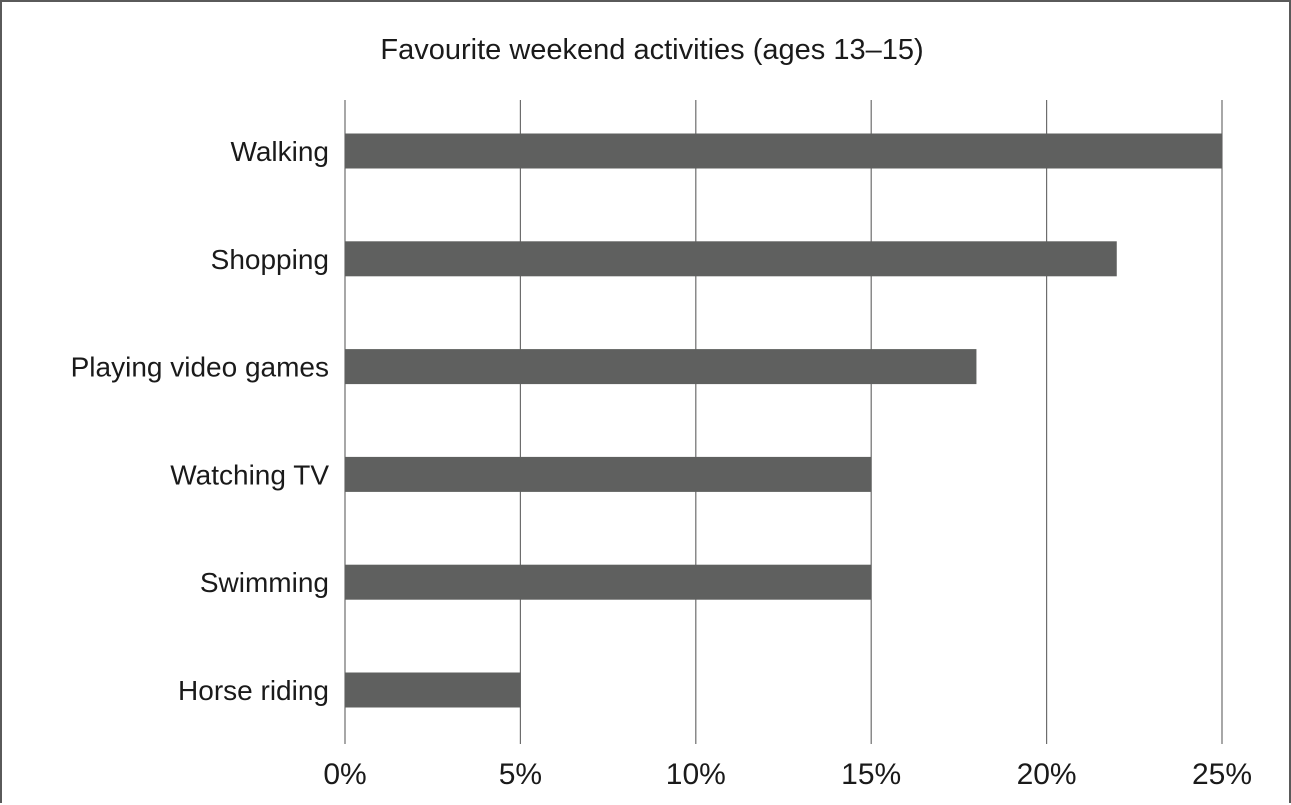 The height and width of the screenshot is (805, 1291). I want to click on category-label: Watching TV, so click(249, 474).